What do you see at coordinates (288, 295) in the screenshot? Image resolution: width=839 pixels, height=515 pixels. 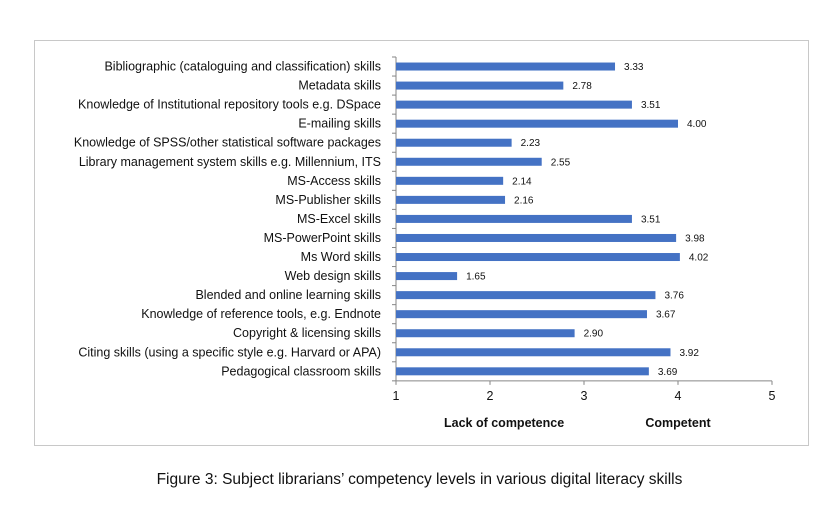 I see `category-label: Blended and online learning skills` at bounding box center [288, 295].